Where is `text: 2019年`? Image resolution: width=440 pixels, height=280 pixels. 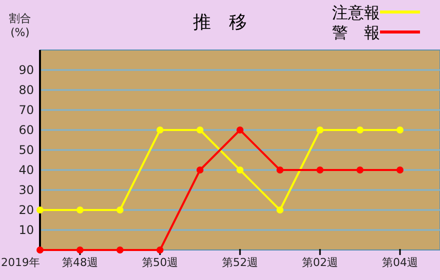
text: 2019年 is located at coordinates (20, 262).